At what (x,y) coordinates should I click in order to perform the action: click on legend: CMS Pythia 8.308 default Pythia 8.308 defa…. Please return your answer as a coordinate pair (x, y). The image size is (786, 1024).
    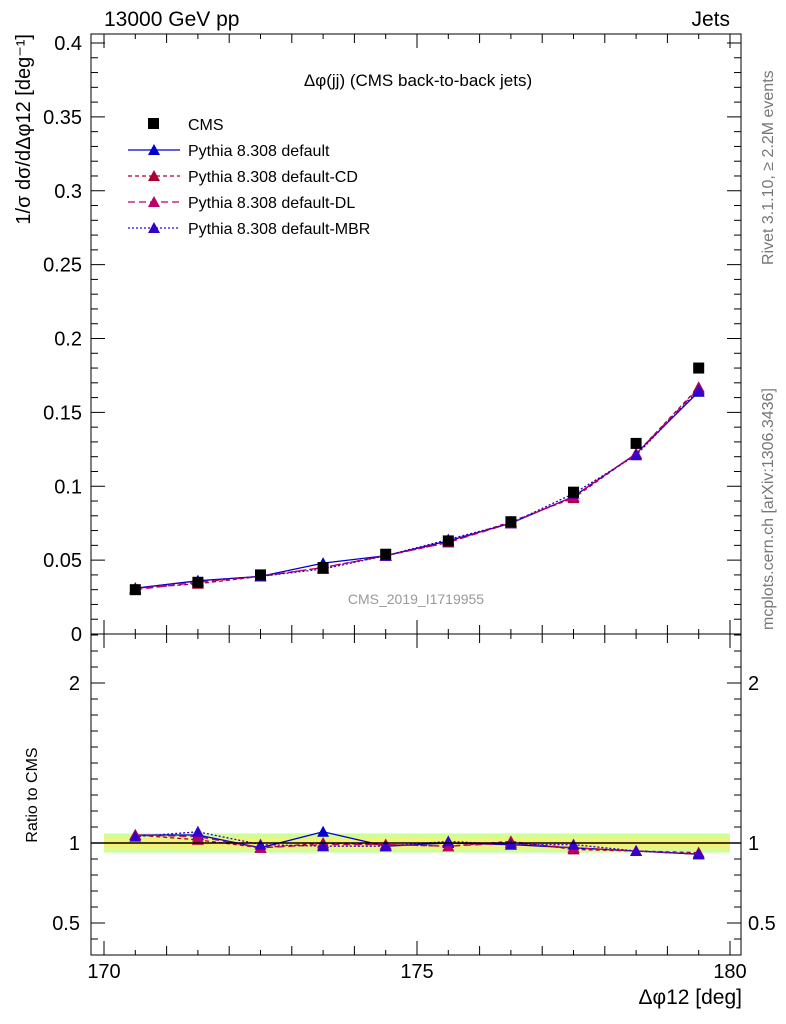
    Looking at the image, I should click on (249, 177).